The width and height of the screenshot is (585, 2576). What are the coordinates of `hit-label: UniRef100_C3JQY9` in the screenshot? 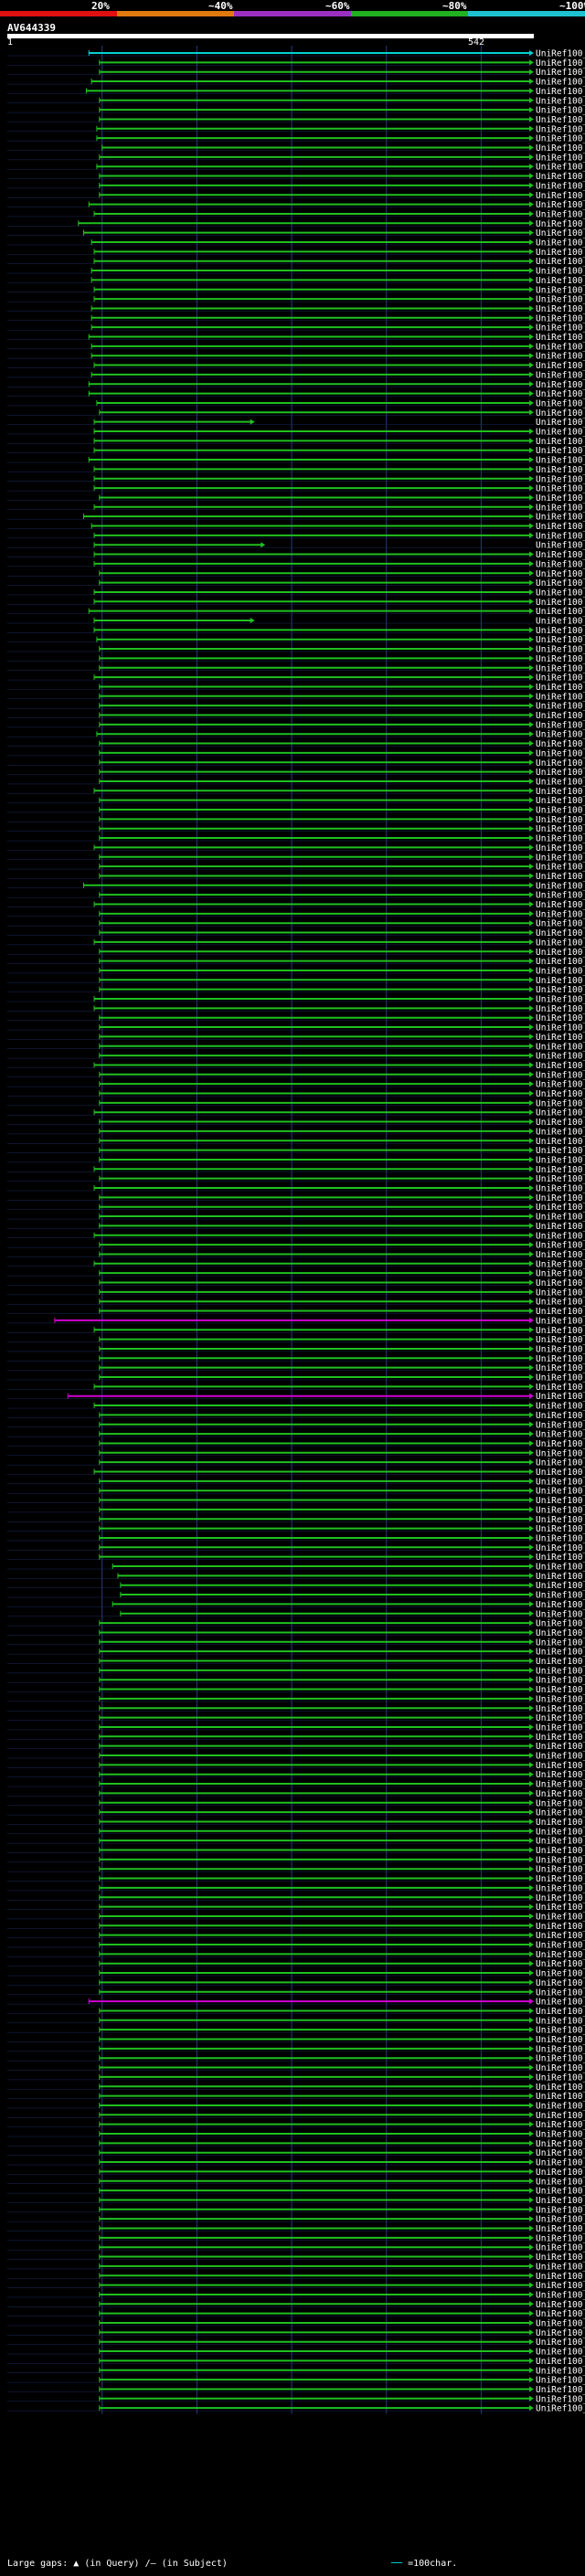 It's located at (561, 1699).